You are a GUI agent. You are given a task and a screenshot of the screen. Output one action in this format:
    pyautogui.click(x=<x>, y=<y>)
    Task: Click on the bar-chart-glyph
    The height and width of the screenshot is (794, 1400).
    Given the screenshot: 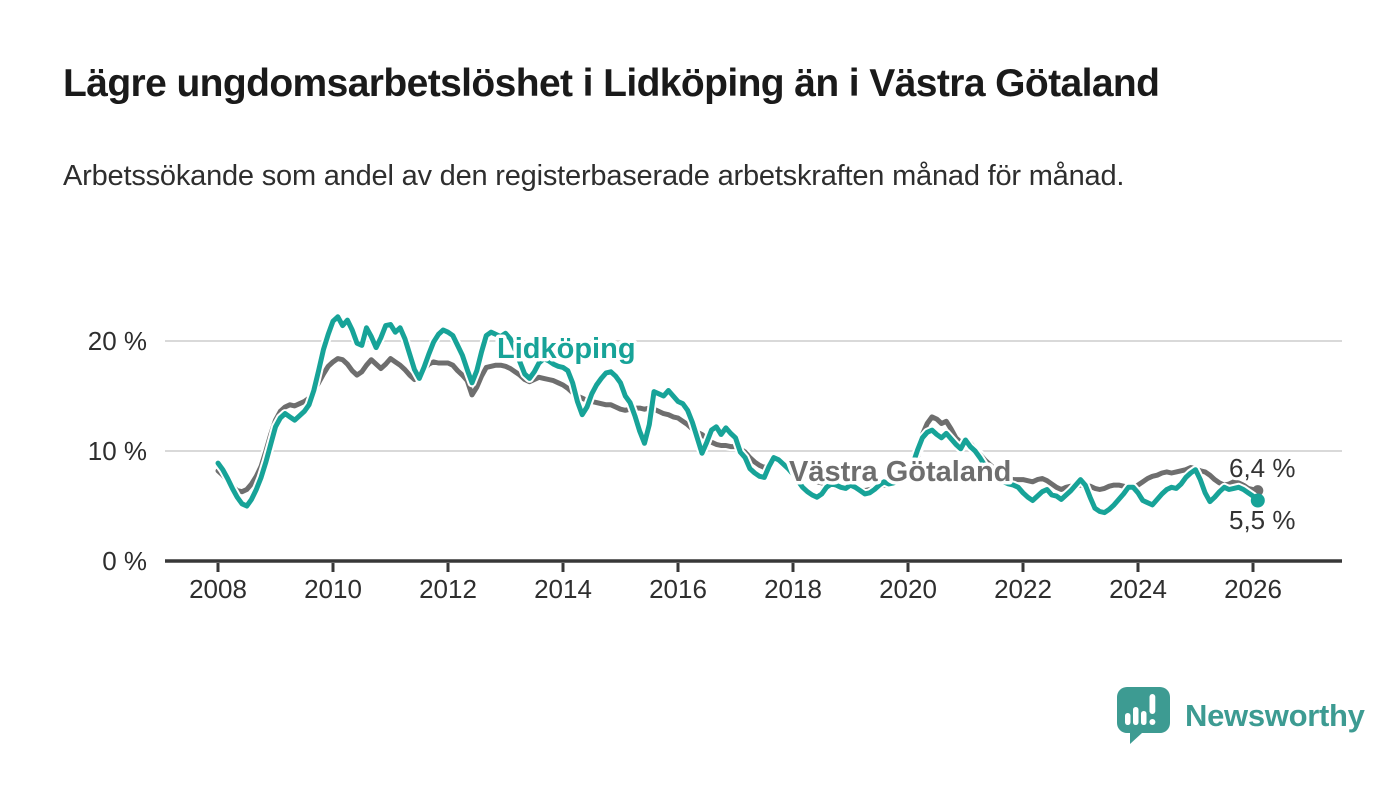 What is the action you would take?
    pyautogui.click(x=1140, y=709)
    